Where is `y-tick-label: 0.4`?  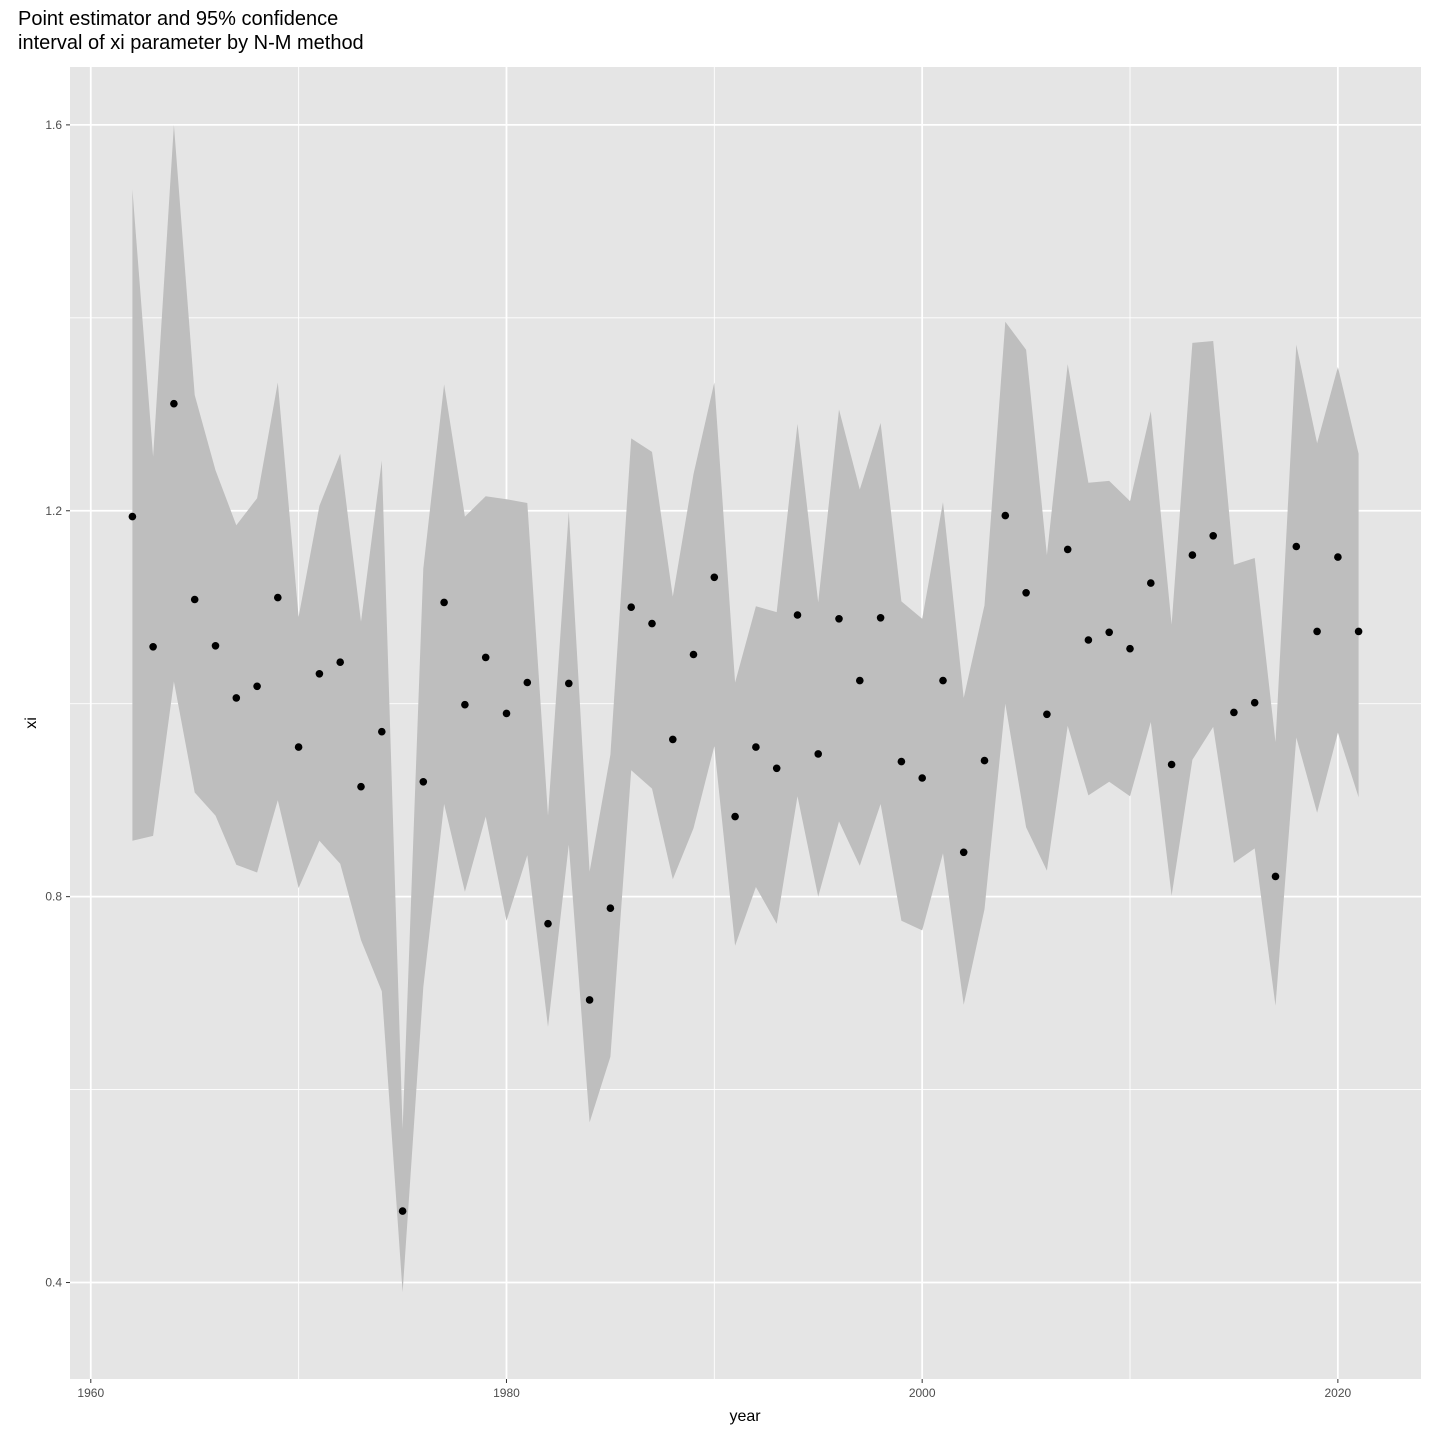 y-tick-label: 0.4 is located at coordinates (53, 1283).